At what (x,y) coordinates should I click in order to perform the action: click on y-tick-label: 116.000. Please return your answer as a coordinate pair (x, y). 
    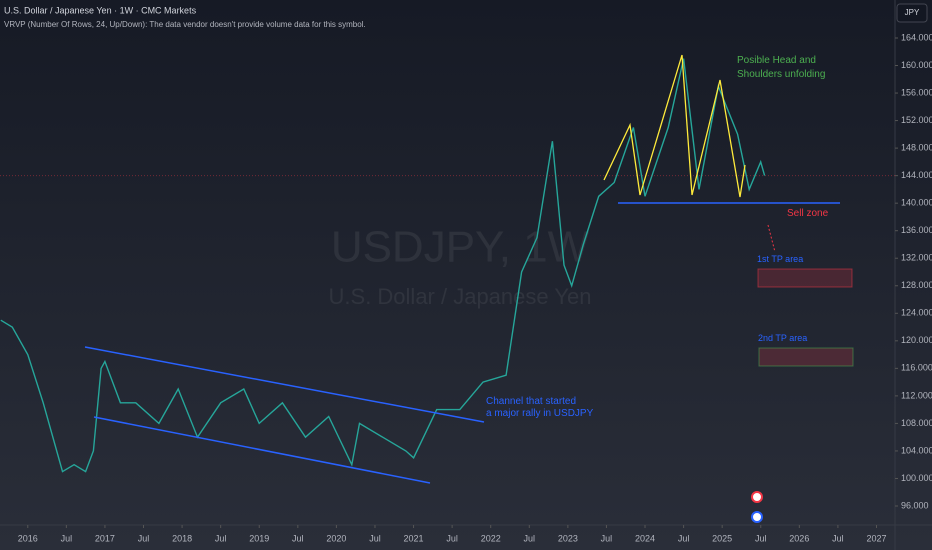
    Looking at the image, I should click on (916, 368).